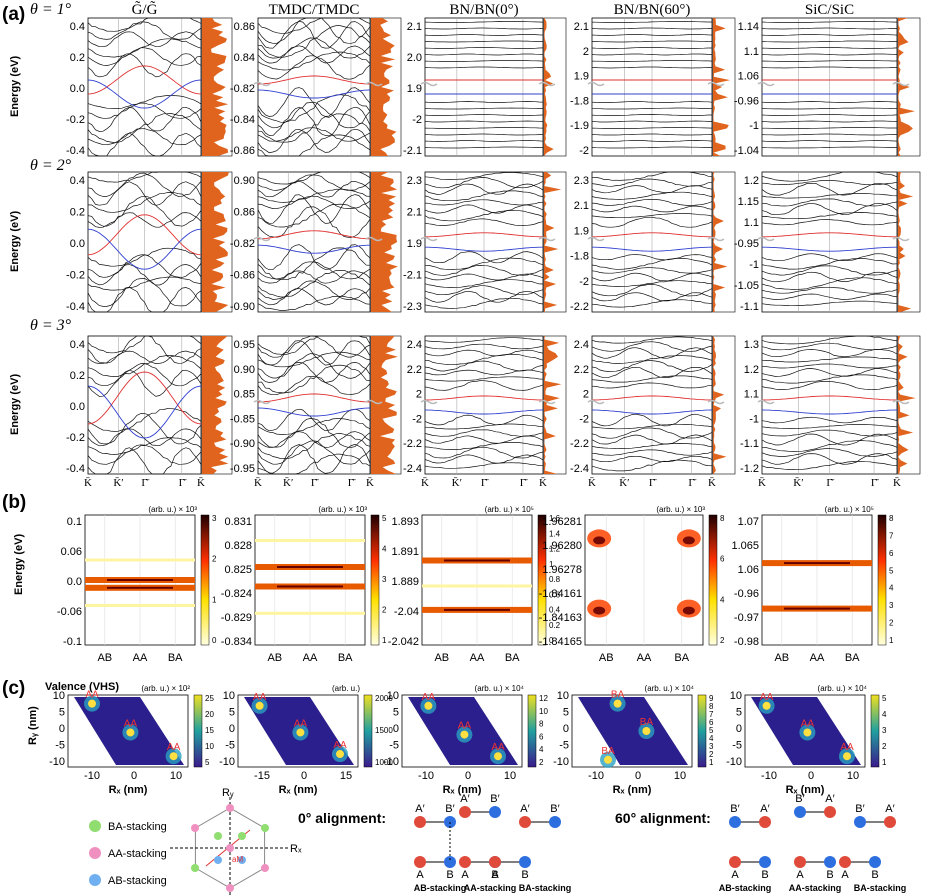 Image resolution: width=927 pixels, height=895 pixels. What do you see at coordinates (745, 546) in the screenshot?
I see `y-tick-label: 1.065` at bounding box center [745, 546].